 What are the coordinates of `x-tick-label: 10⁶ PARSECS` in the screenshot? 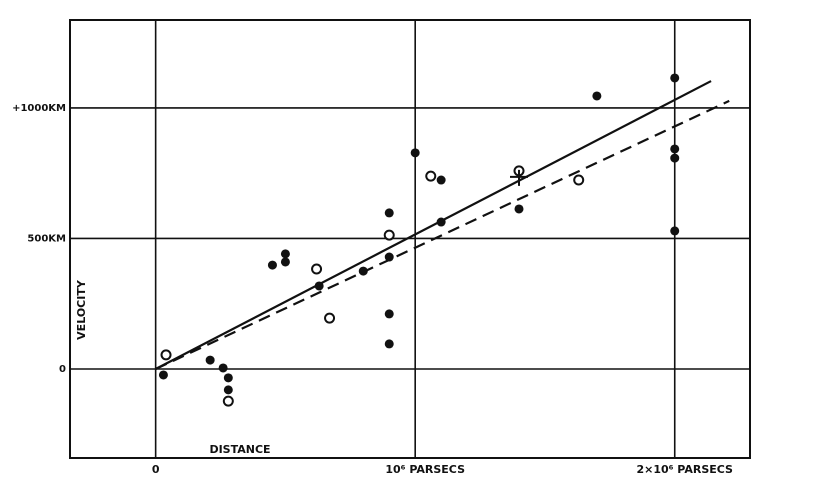 It's located at (425, 469).